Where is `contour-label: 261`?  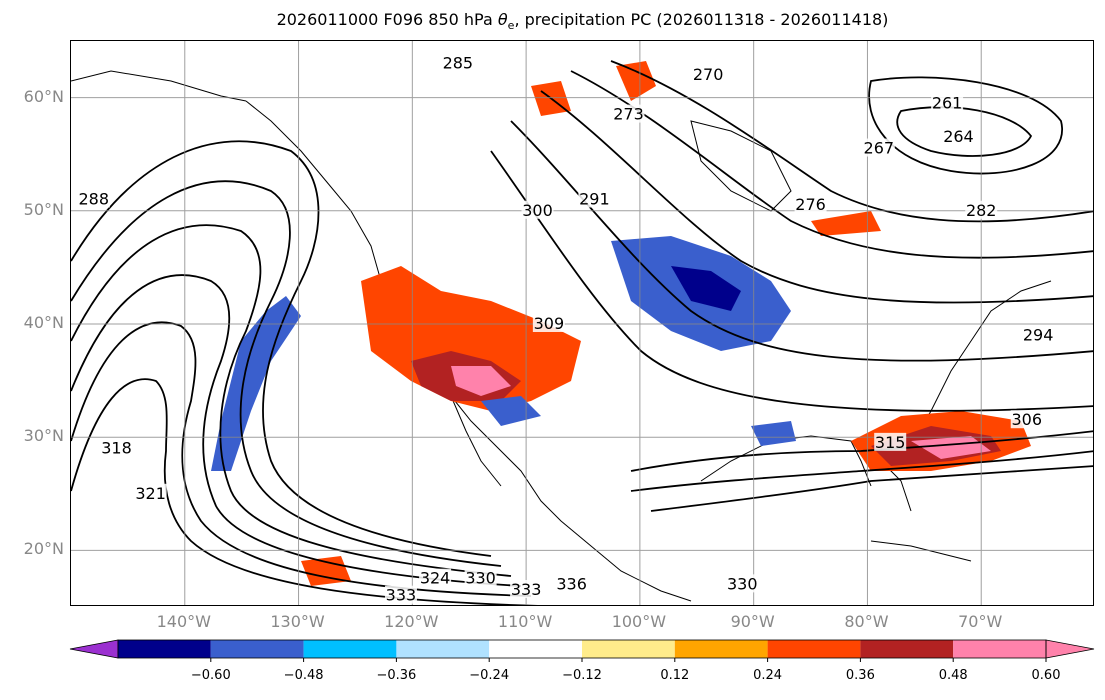 contour-label: 261 is located at coordinates (947, 102).